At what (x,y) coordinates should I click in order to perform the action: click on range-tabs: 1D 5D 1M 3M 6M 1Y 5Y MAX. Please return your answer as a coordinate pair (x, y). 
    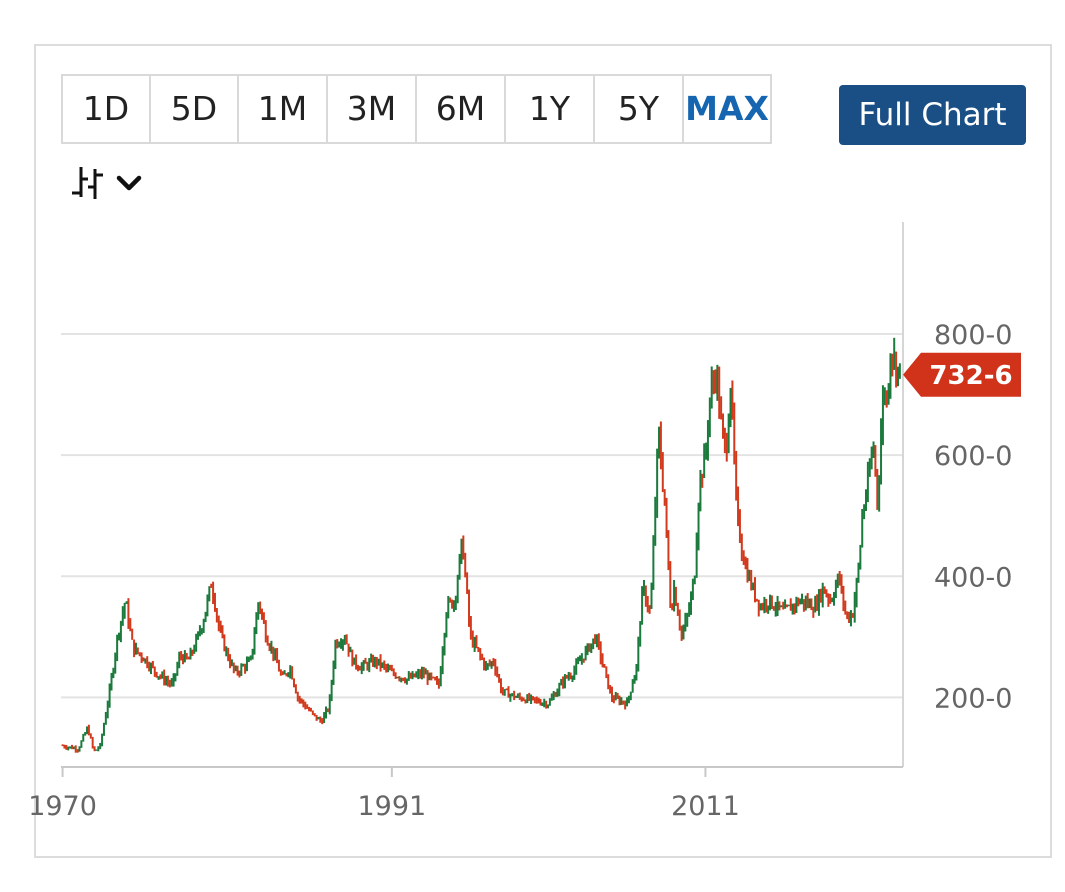
    Looking at the image, I should click on (416, 109).